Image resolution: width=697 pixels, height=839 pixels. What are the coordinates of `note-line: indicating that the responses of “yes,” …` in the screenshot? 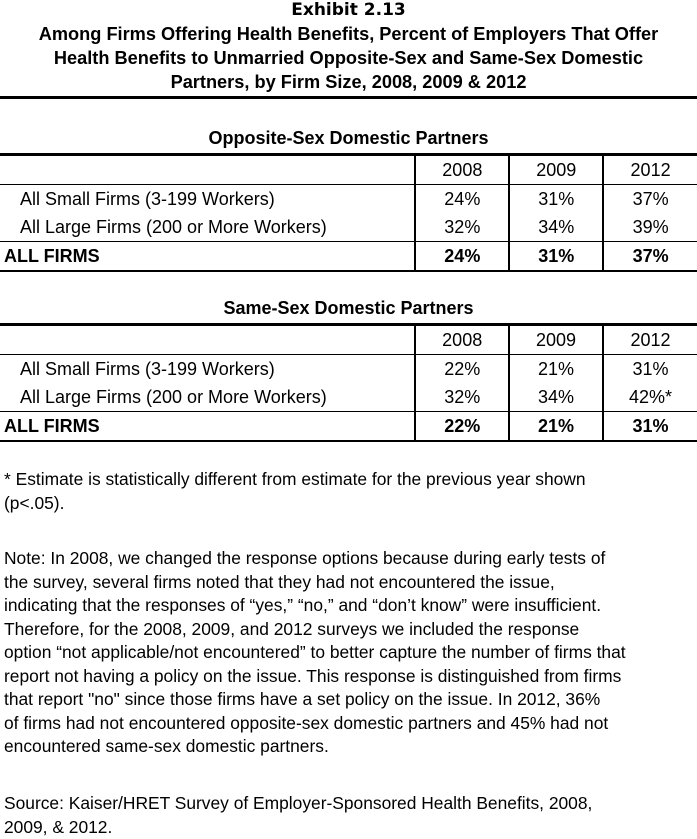 It's located at (349, 606).